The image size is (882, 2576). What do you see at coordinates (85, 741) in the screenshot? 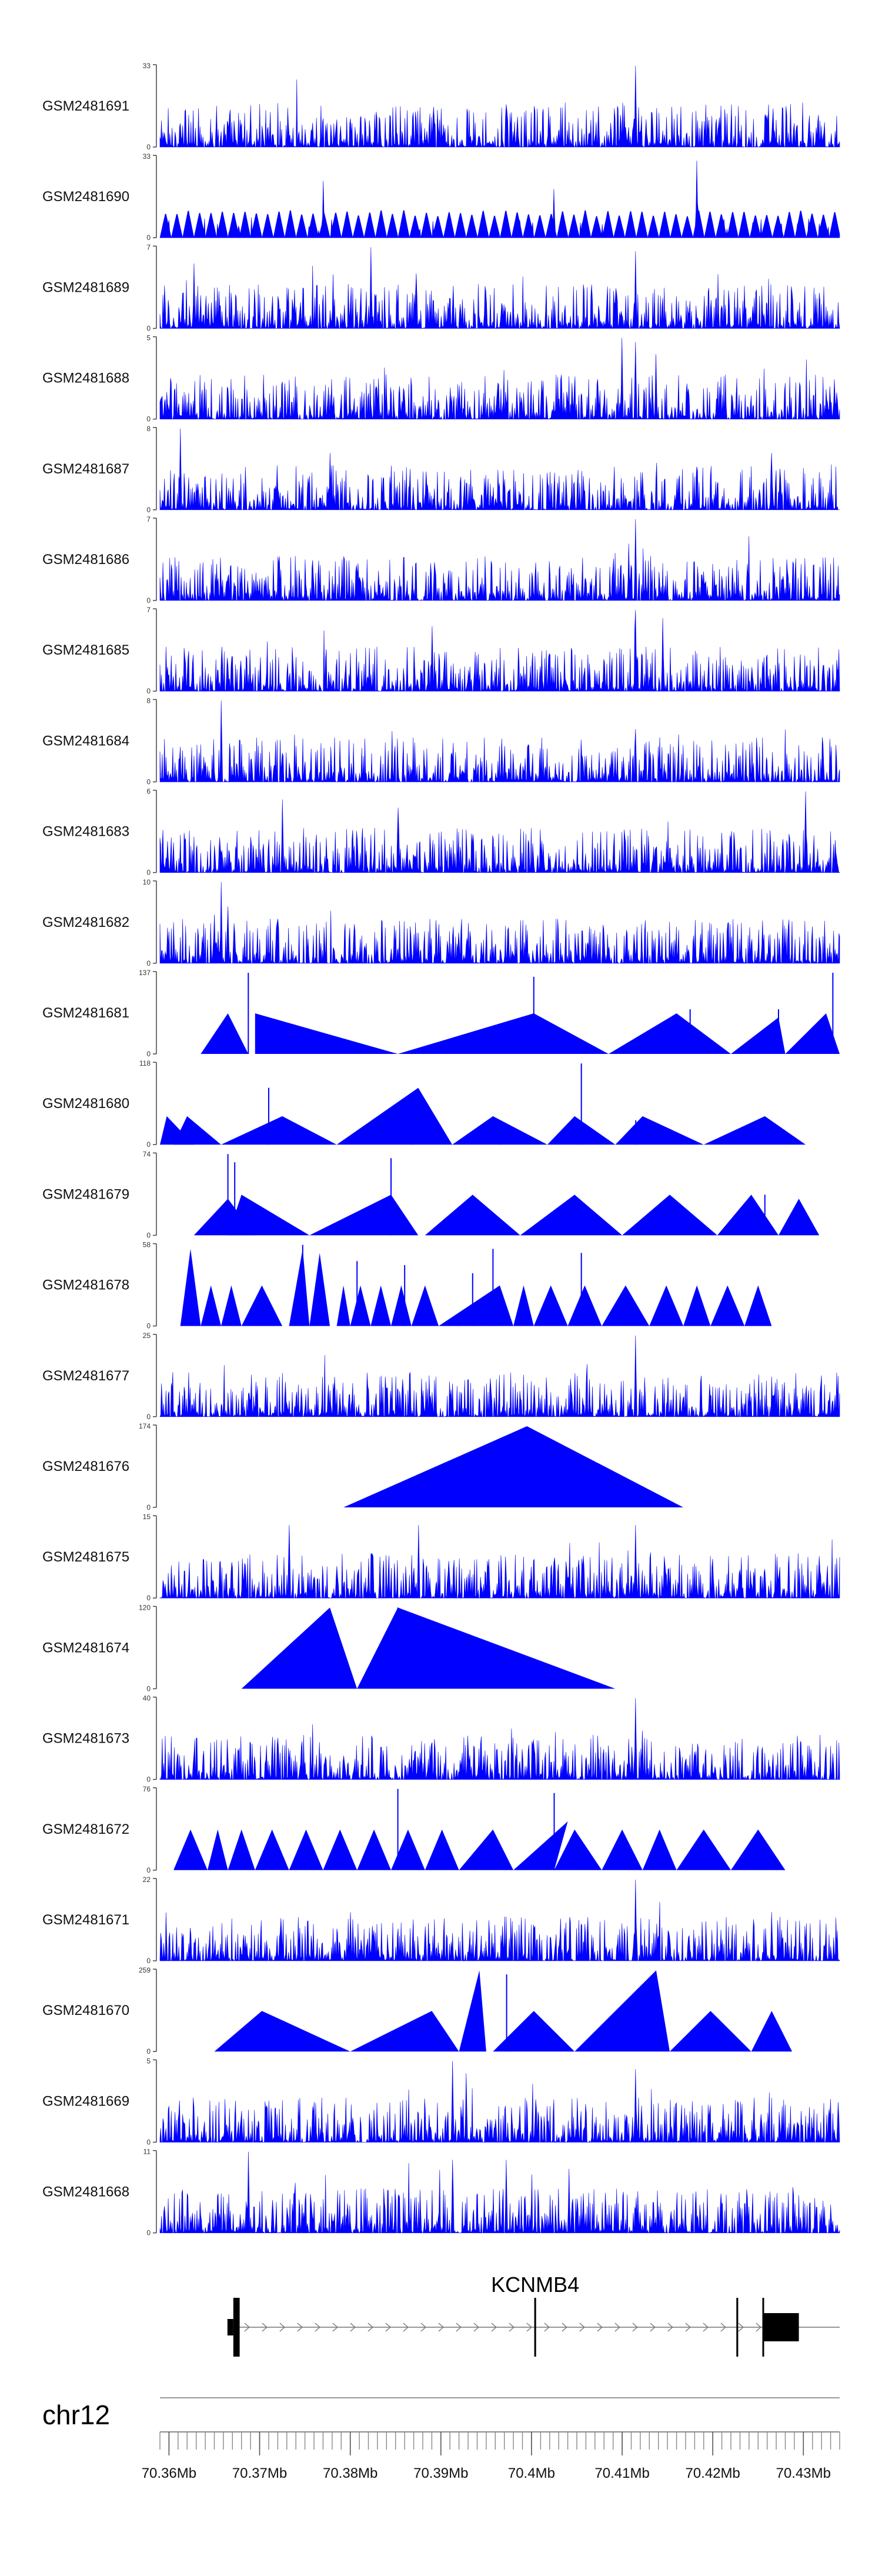
I see `track-label: GSM2481684` at bounding box center [85, 741].